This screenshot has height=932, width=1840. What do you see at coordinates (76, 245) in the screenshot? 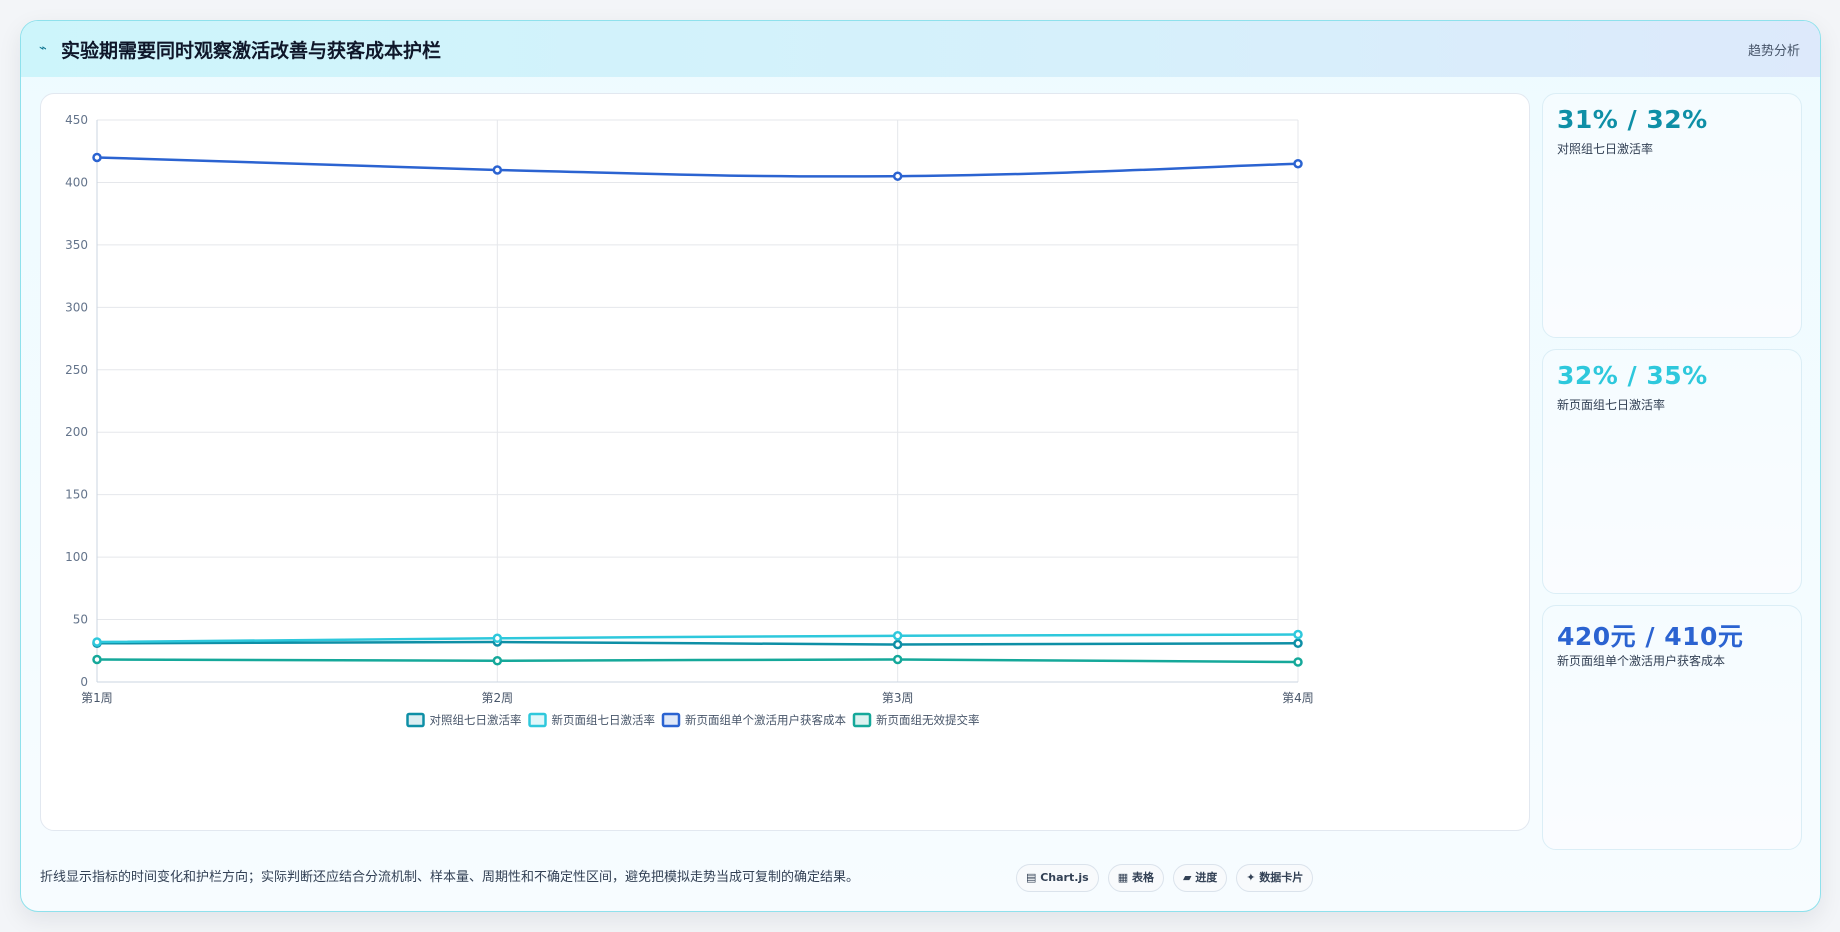
I see `y-tick-label: 350` at bounding box center [76, 245].